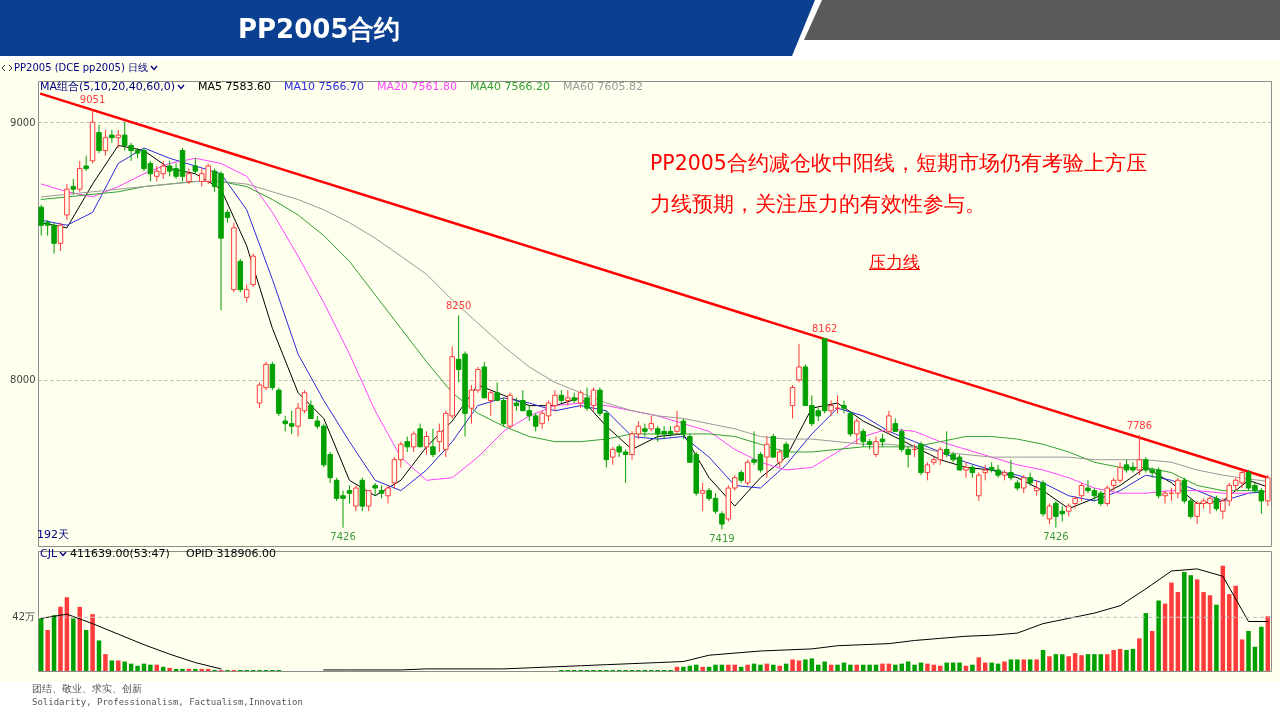 Image resolution: width=1280 pixels, height=720 pixels. Describe the element at coordinates (603, 86) in the screenshot. I see `text: MA60 7605.82` at that location.